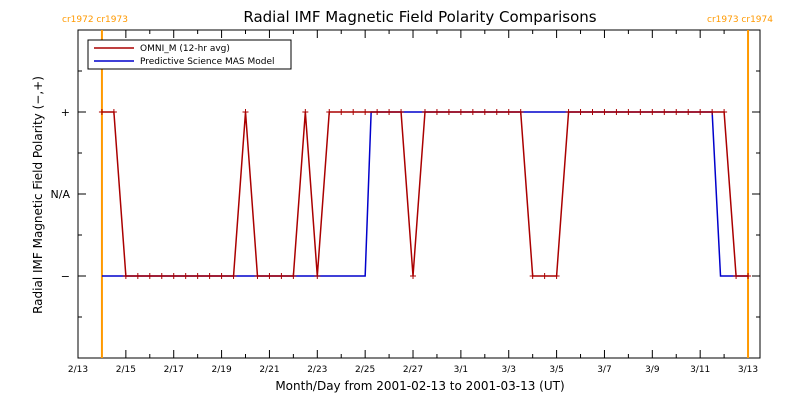 The width and height of the screenshot is (800, 400). Describe the element at coordinates (61, 194) in the screenshot. I see `y-tick-label: N/A` at that location.